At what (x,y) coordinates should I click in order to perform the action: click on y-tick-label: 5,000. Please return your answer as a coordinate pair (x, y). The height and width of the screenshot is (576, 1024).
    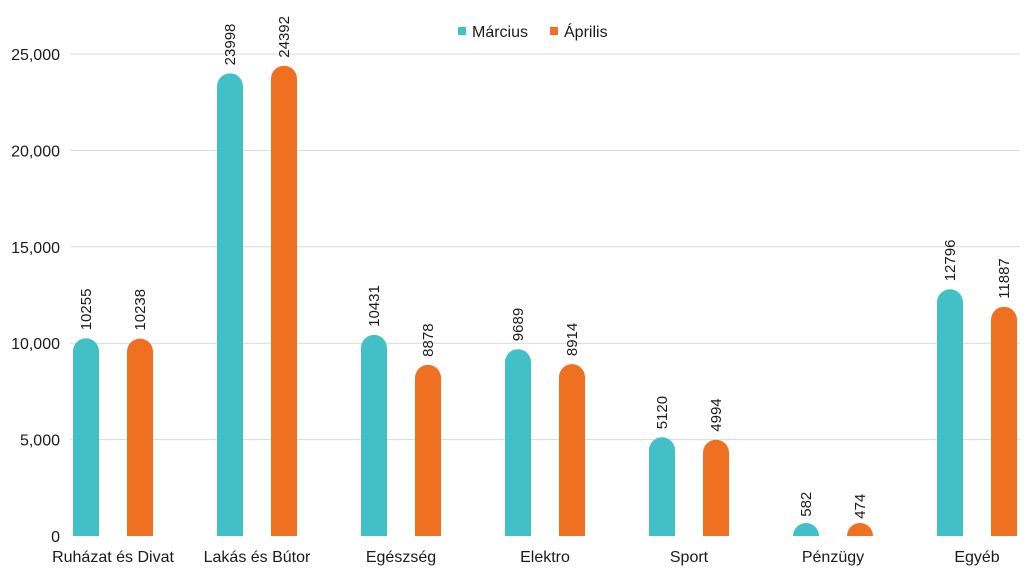
    Looking at the image, I should click on (40, 441).